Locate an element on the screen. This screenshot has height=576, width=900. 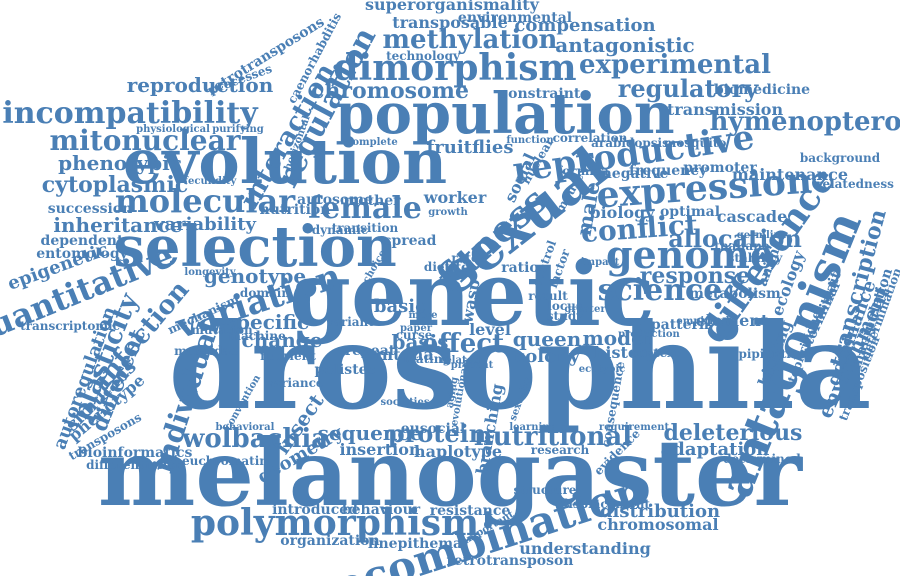
word-autosome: autosome is located at coordinates (335, 200).